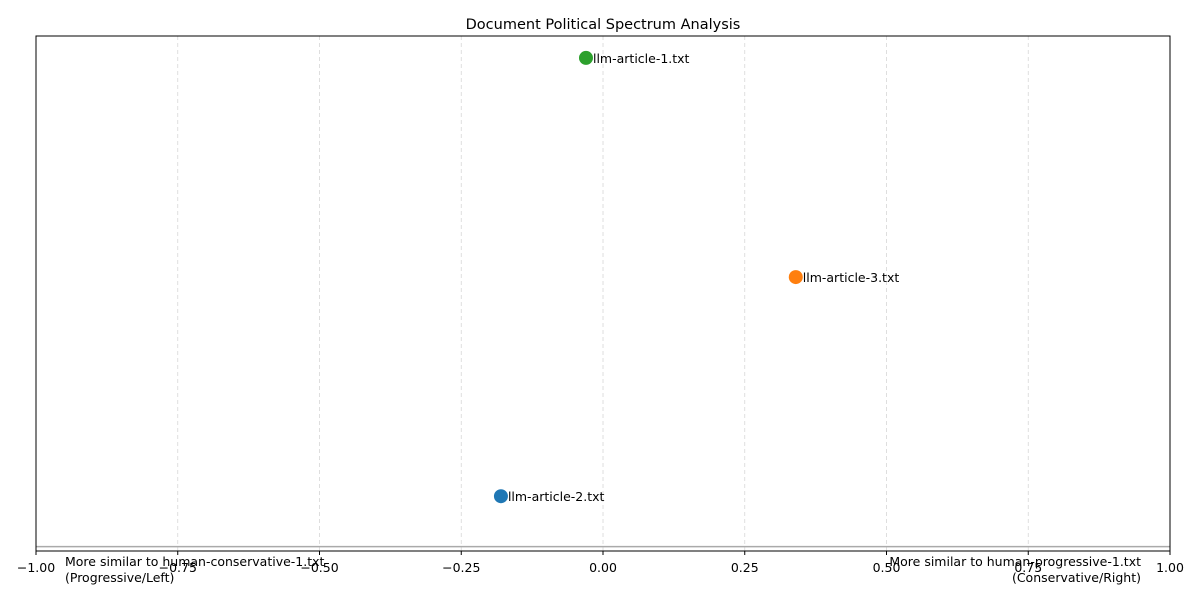 The image size is (1200, 604). I want to click on annotation-left-line1: More similar to human-conservative-1.txt, so click(195, 561).